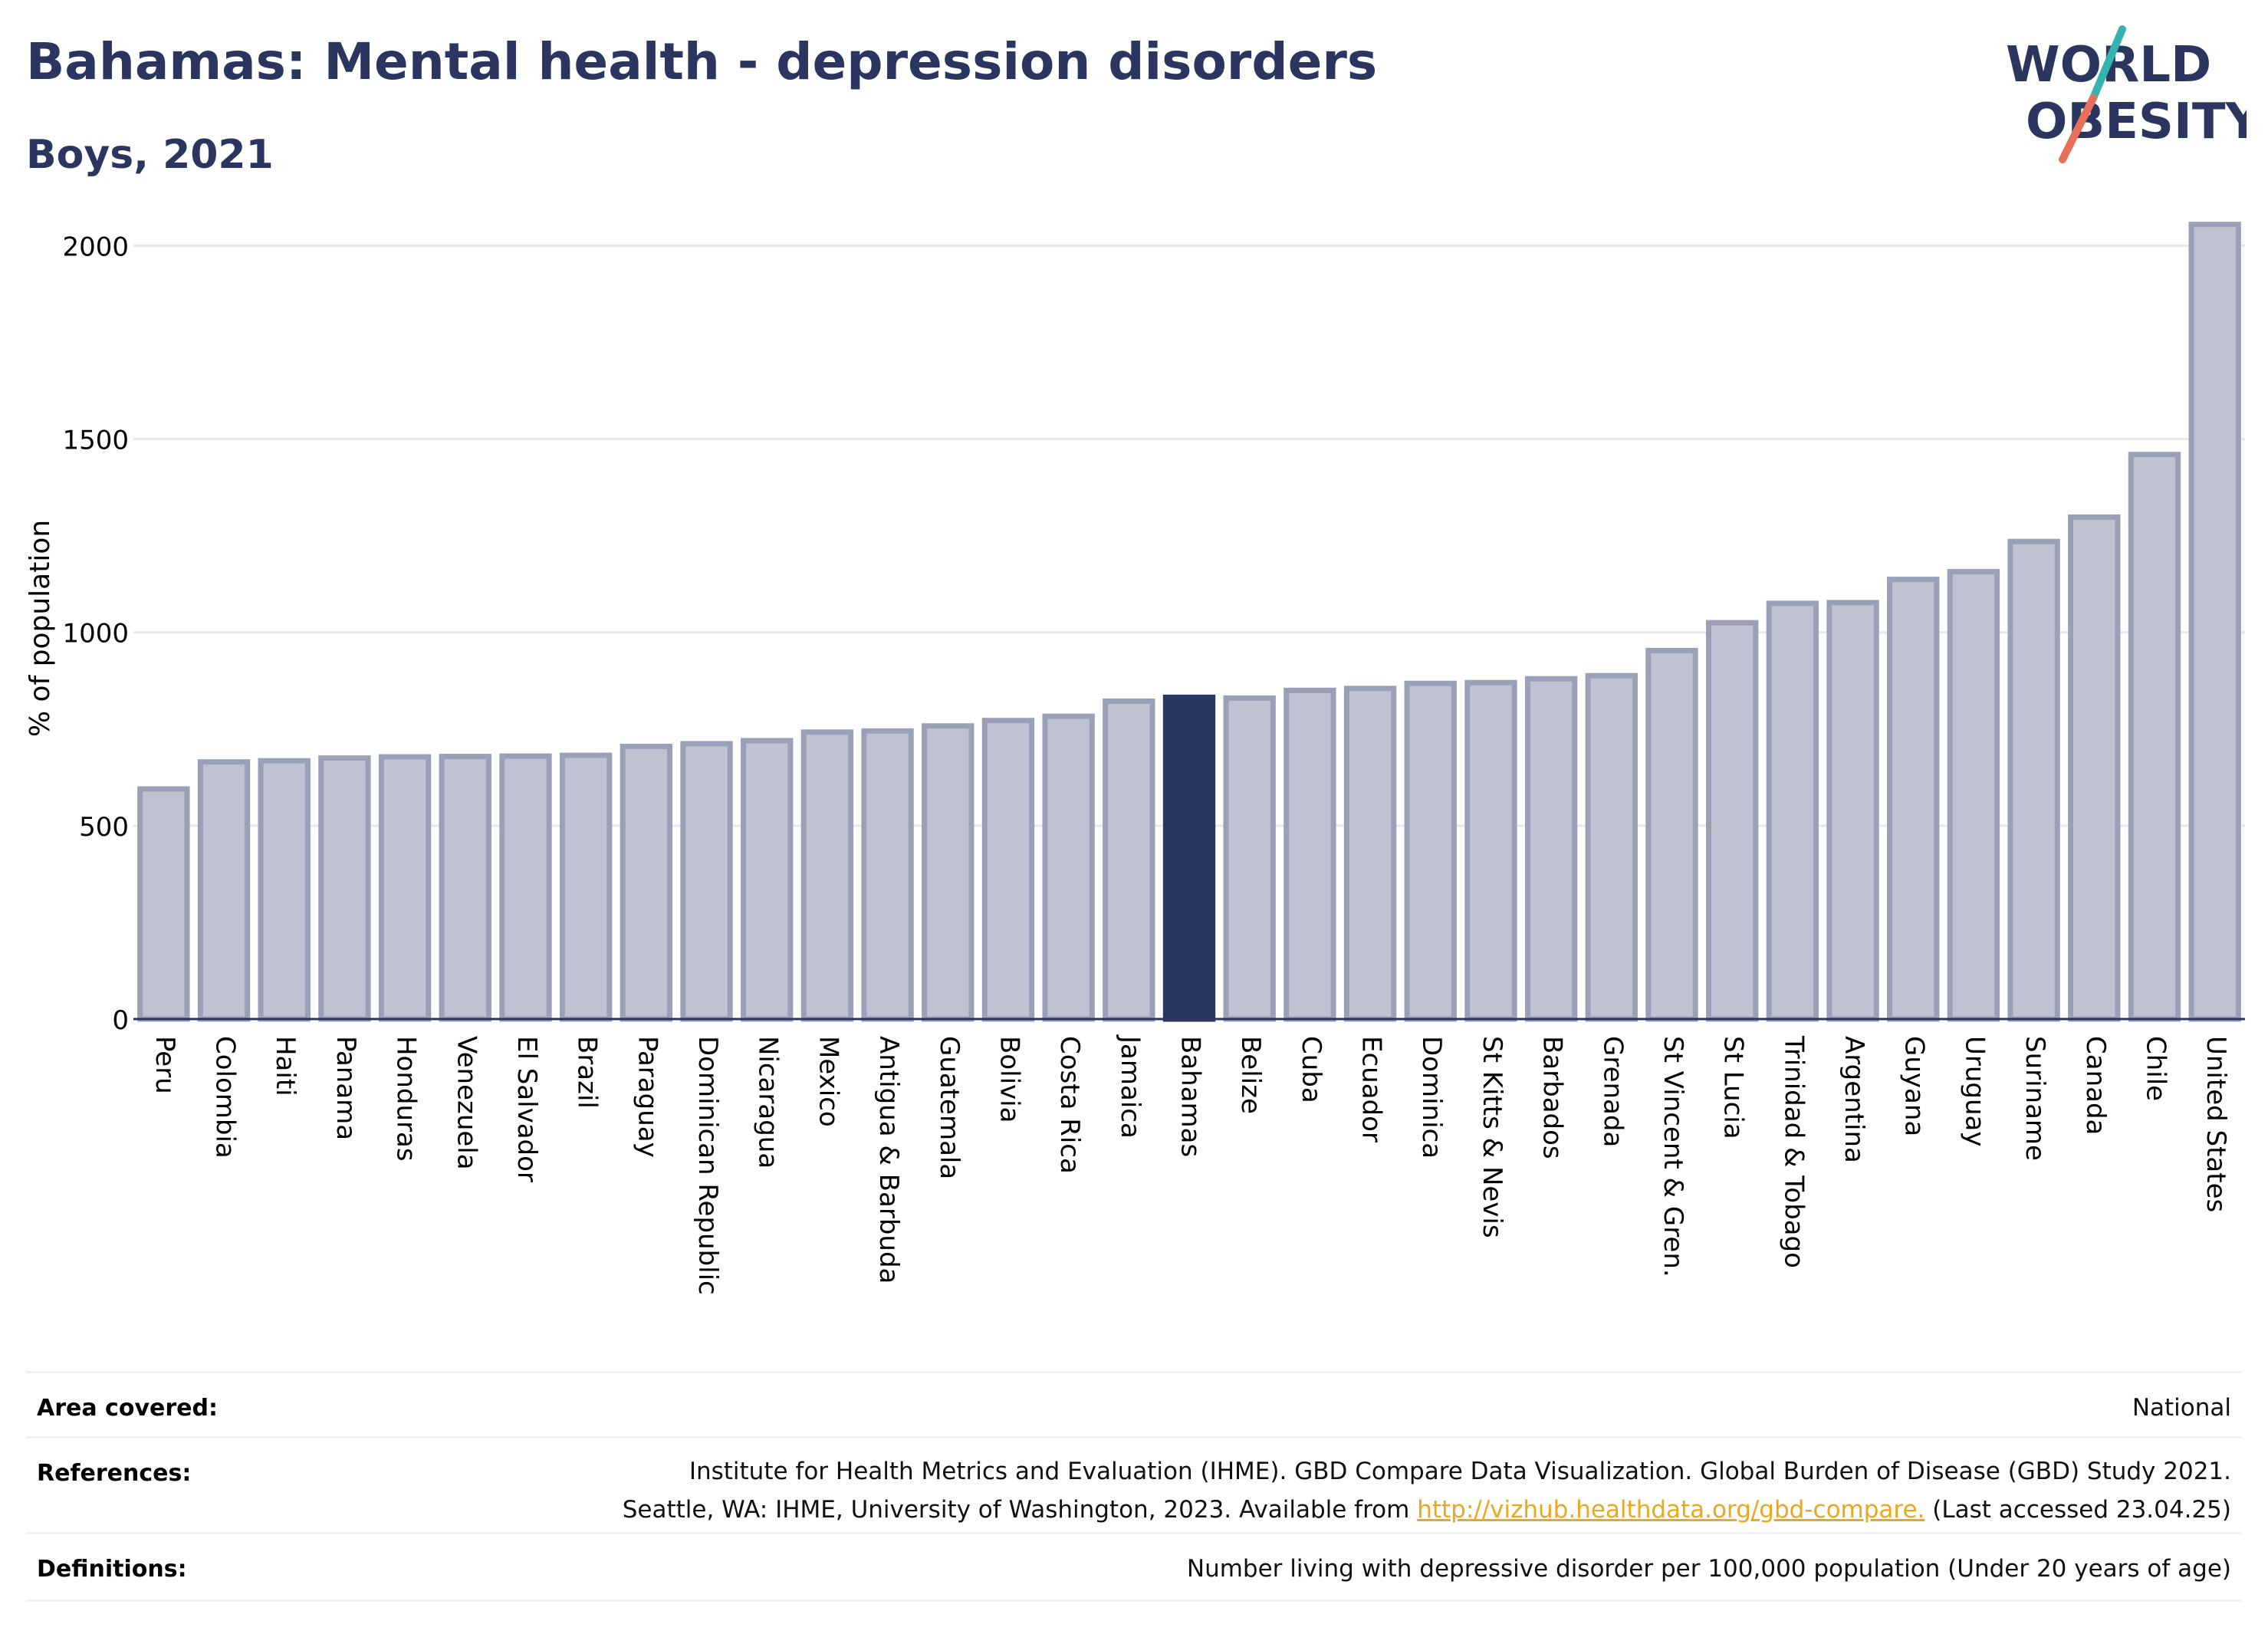 Image resolution: width=2268 pixels, height=1634 pixels. I want to click on x-tick-label: Canada, so click(2095, 1086).